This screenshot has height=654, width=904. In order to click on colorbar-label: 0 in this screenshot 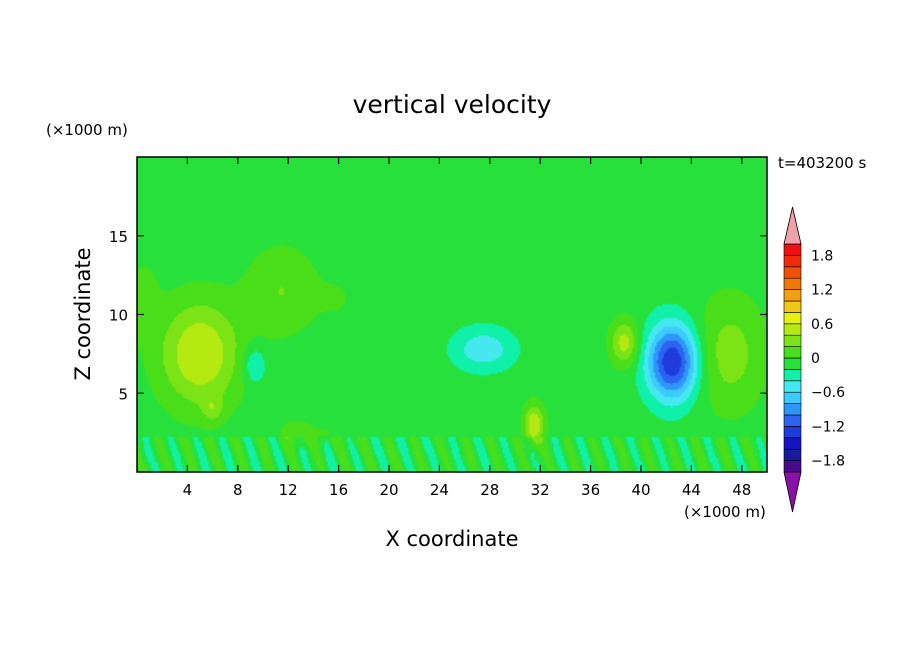, I will do `click(815, 359)`.